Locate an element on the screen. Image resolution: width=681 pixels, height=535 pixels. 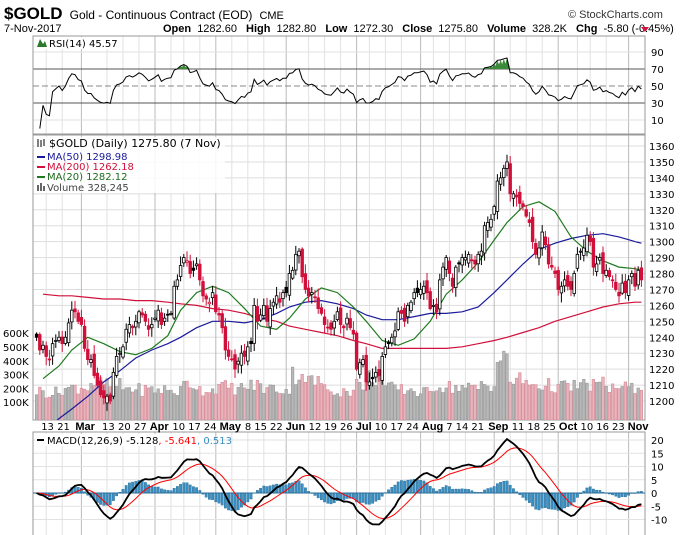
x-tick-label: 27 is located at coordinates (140, 427).